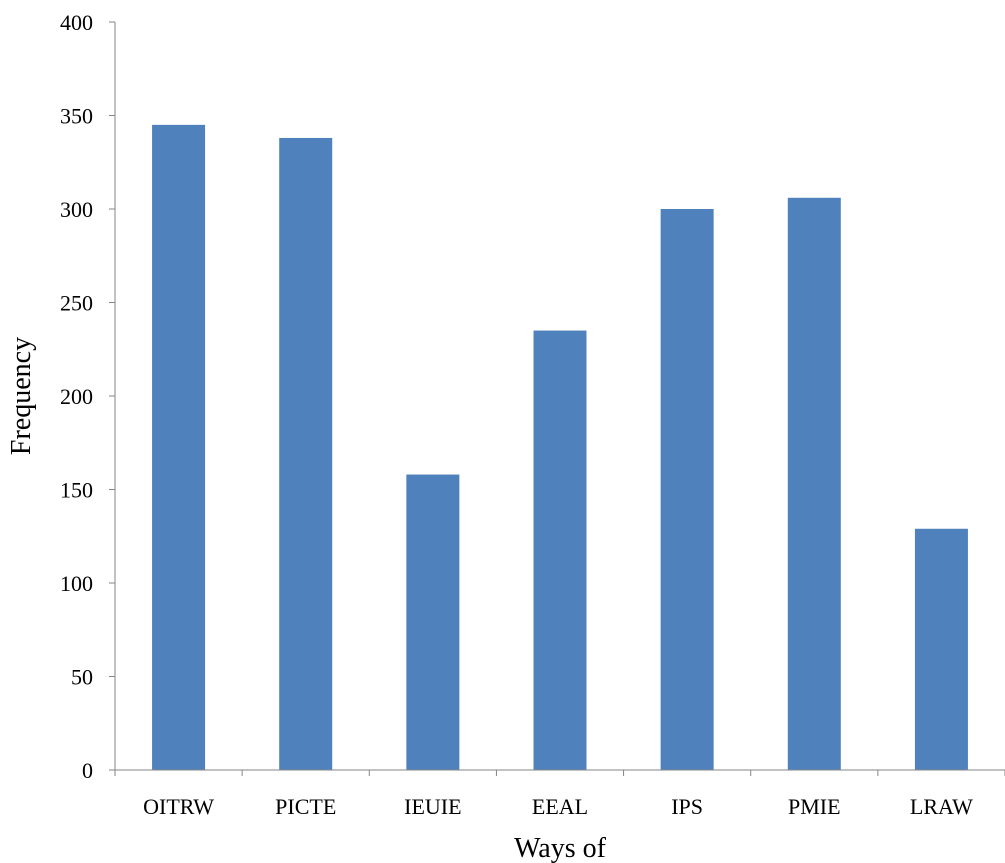  I want to click on y-tick-label: 200, so click(76, 396).